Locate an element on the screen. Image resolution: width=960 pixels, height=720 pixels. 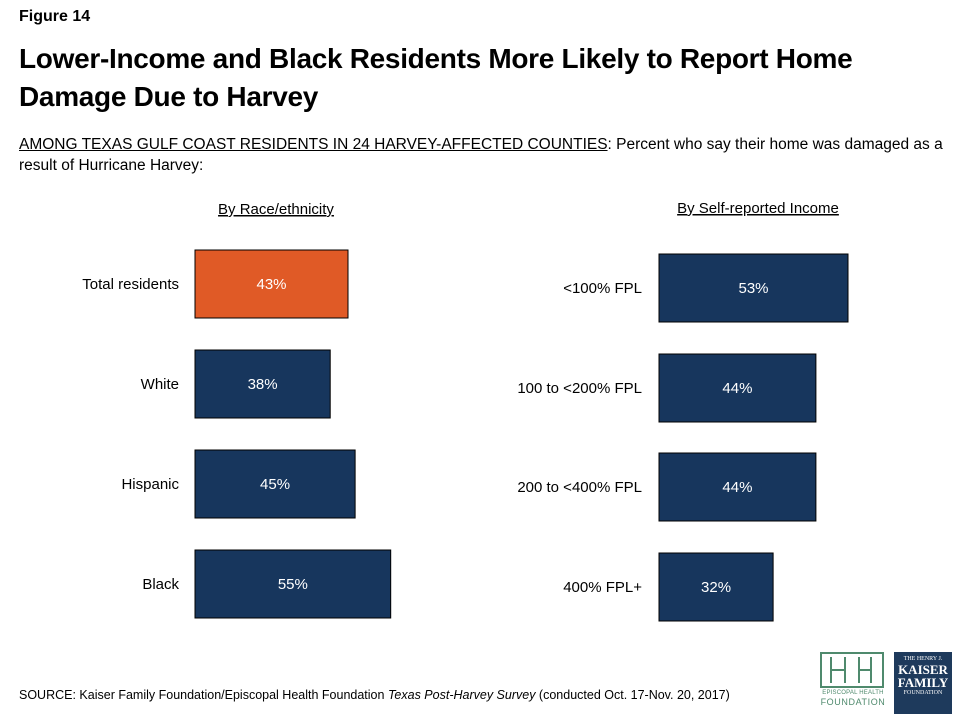
ehf-line2: FOUNDATION is located at coordinates (853, 702).